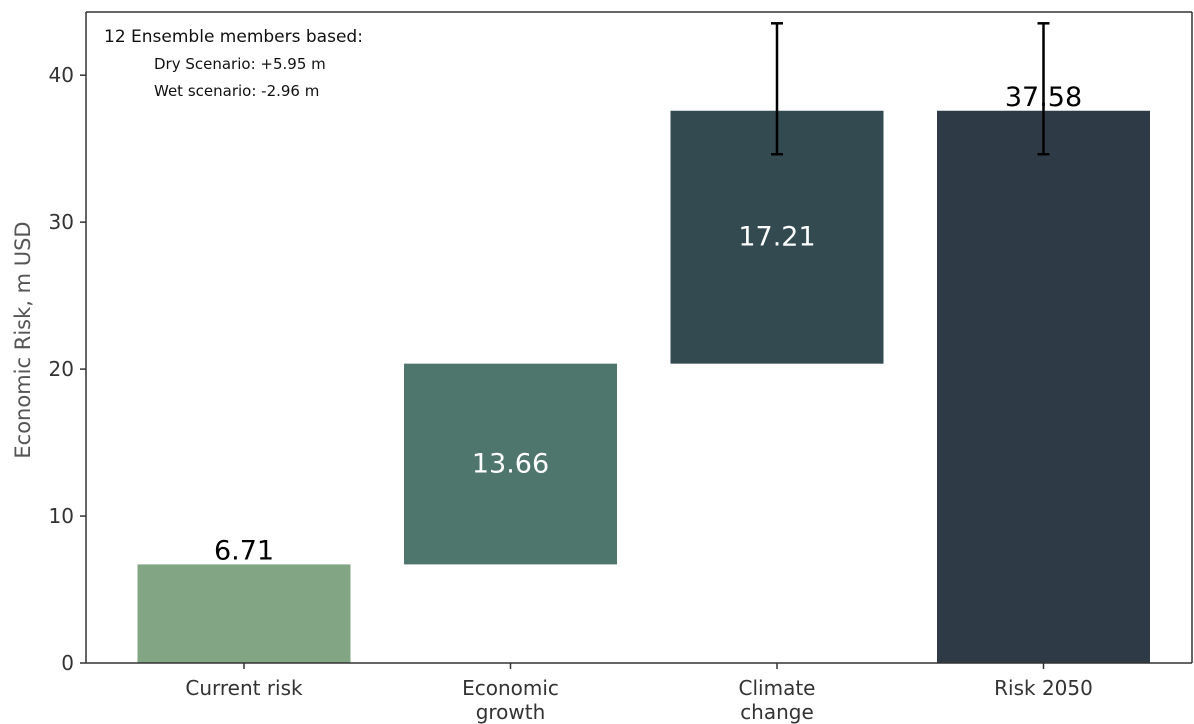  What do you see at coordinates (244, 550) in the screenshot?
I see `data-label-0: 6.71` at bounding box center [244, 550].